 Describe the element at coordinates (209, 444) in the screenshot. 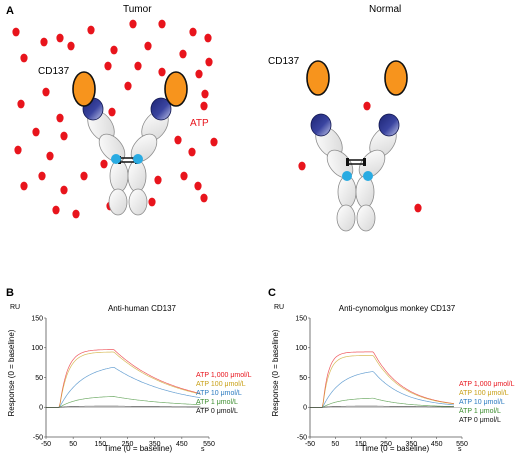

I see `x-tick-label: 550` at that location.